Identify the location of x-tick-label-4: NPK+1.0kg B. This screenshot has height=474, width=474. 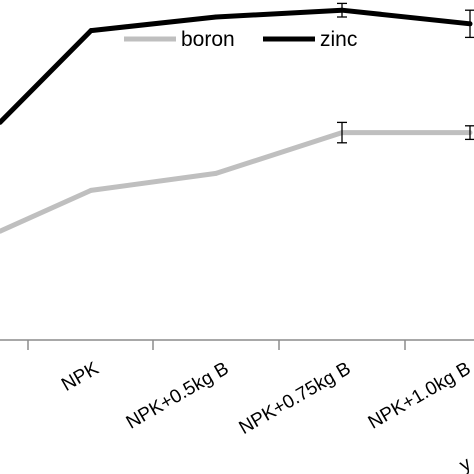
(419, 395).